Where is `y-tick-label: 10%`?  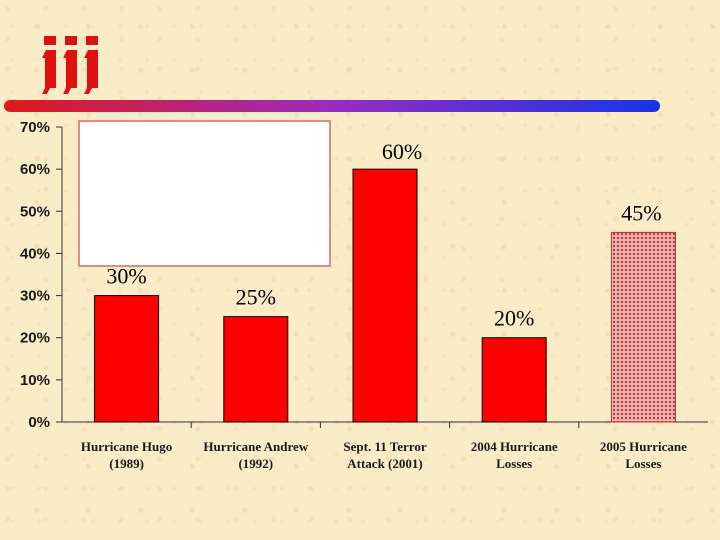 y-tick-label: 10% is located at coordinates (35, 380).